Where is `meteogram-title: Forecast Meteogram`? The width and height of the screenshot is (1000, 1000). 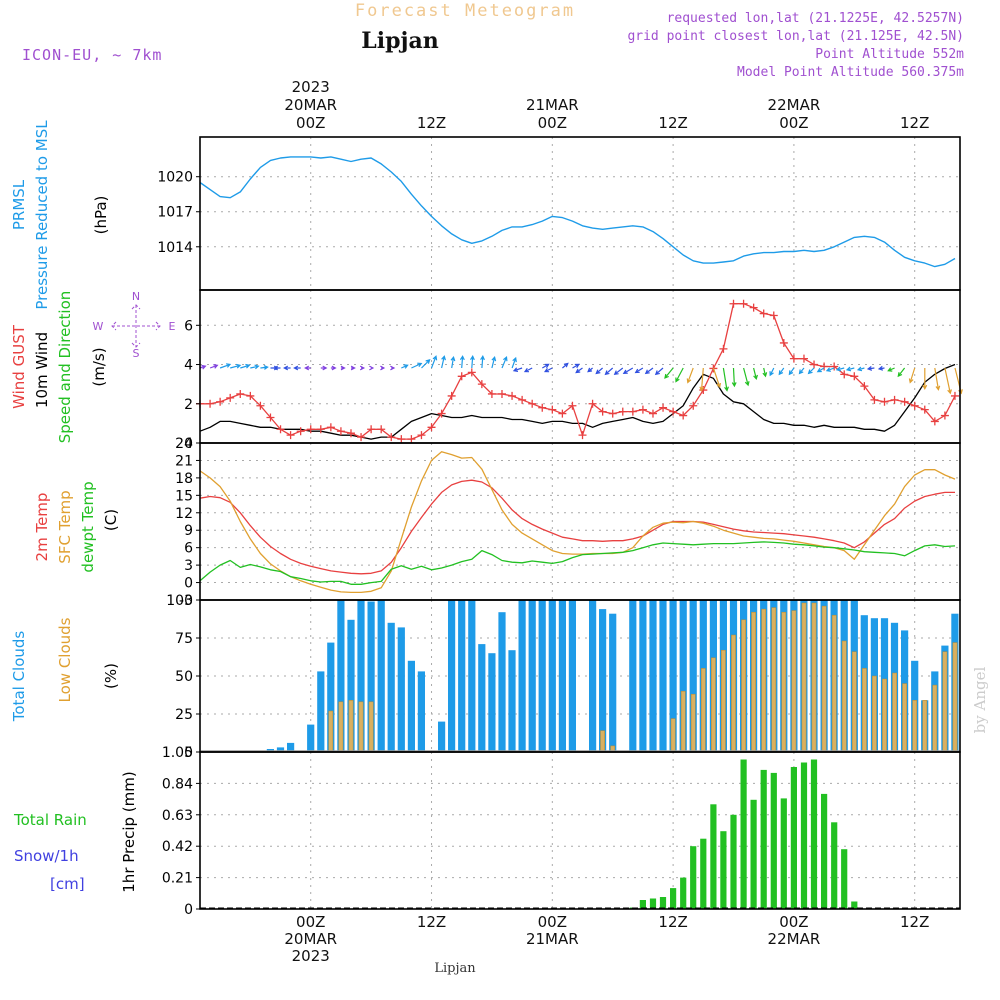
meteogram-title: Forecast Meteogram is located at coordinates (465, 11).